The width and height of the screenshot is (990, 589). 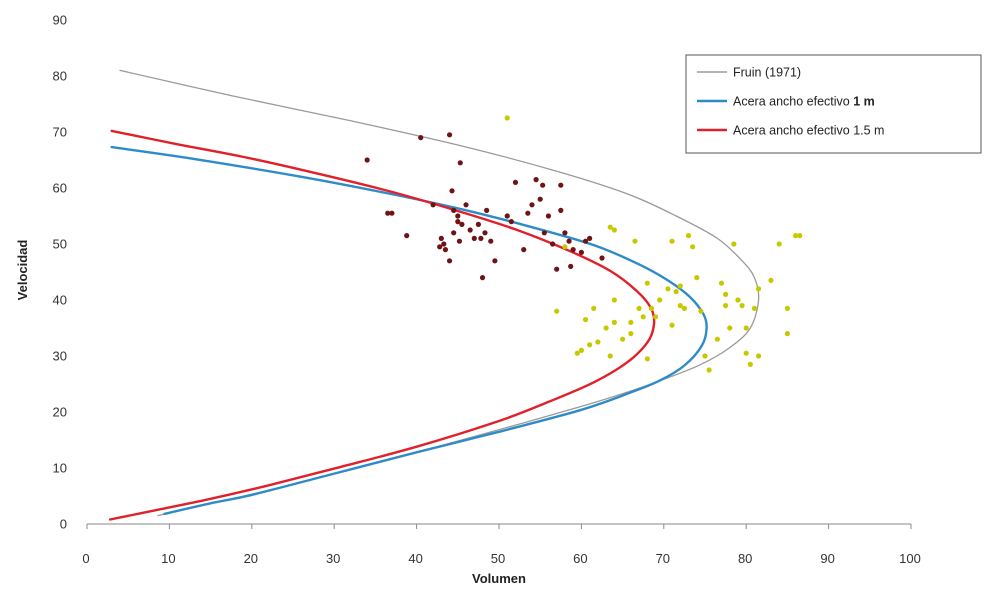 I want to click on legend-label-text: Fruin (1971), so click(x=767, y=73).